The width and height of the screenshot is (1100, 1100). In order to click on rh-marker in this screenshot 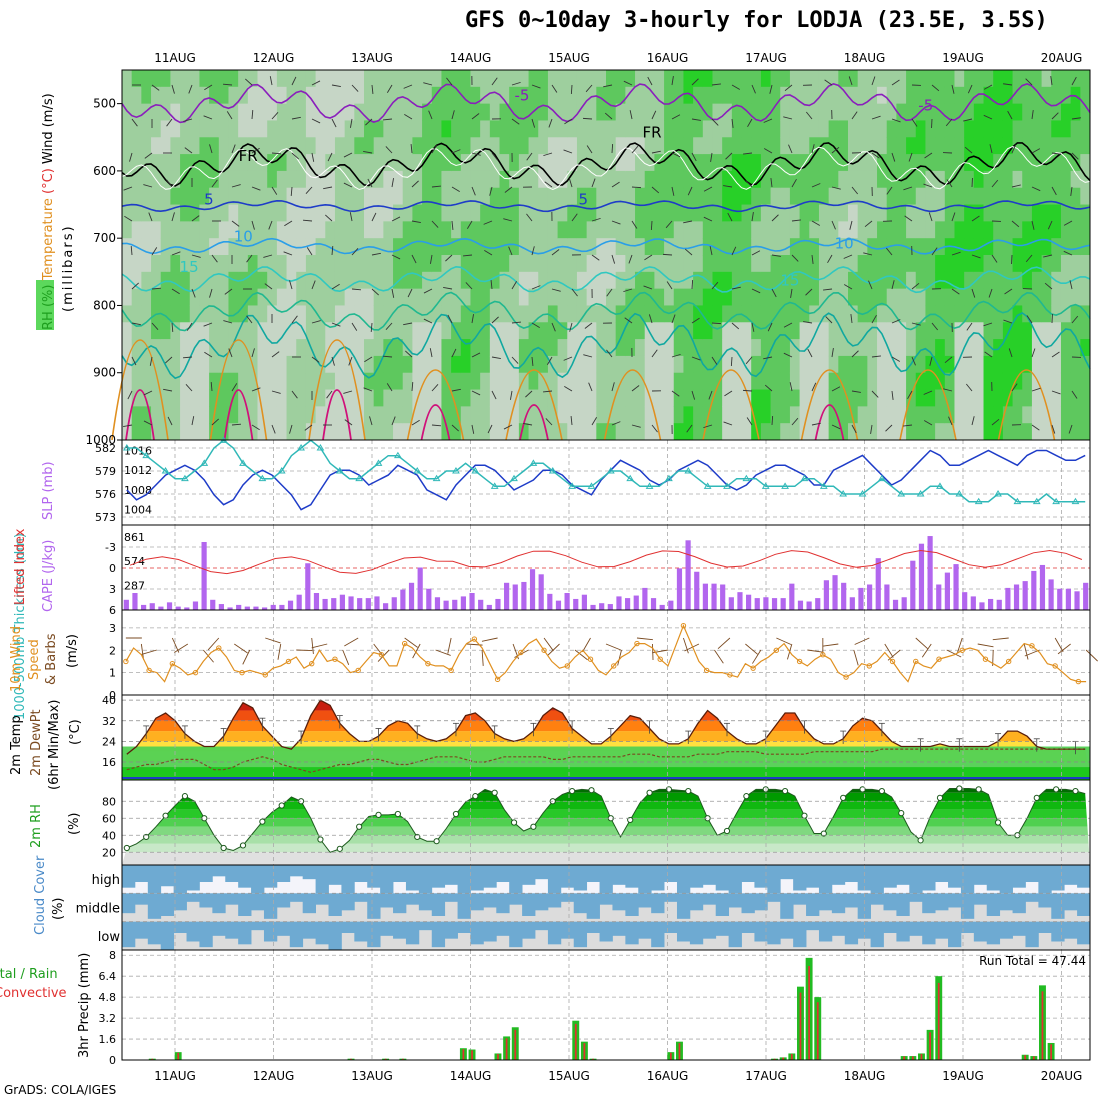, I will do `click(572, 791)`.